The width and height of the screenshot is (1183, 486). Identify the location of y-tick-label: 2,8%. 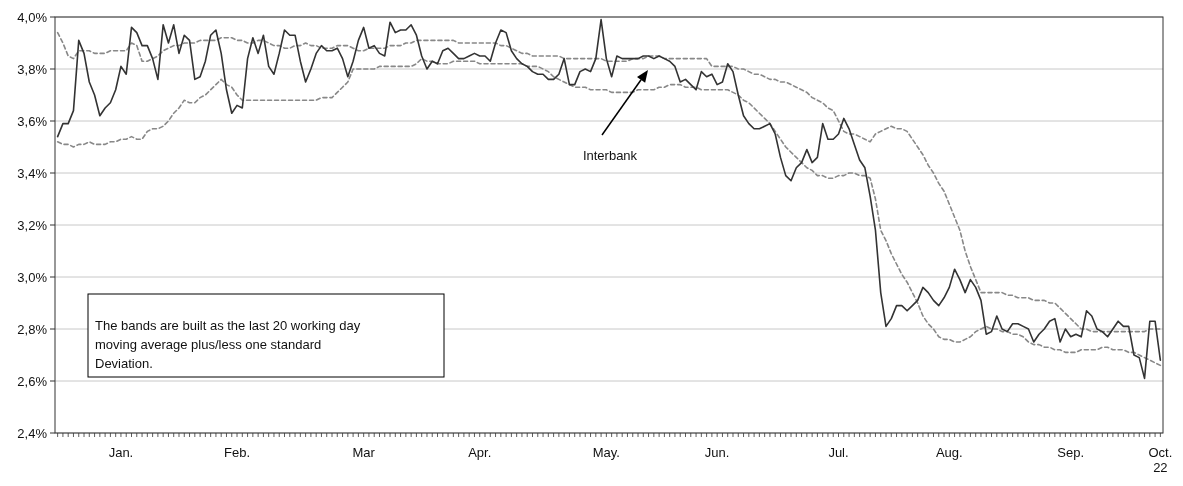
(32, 329).